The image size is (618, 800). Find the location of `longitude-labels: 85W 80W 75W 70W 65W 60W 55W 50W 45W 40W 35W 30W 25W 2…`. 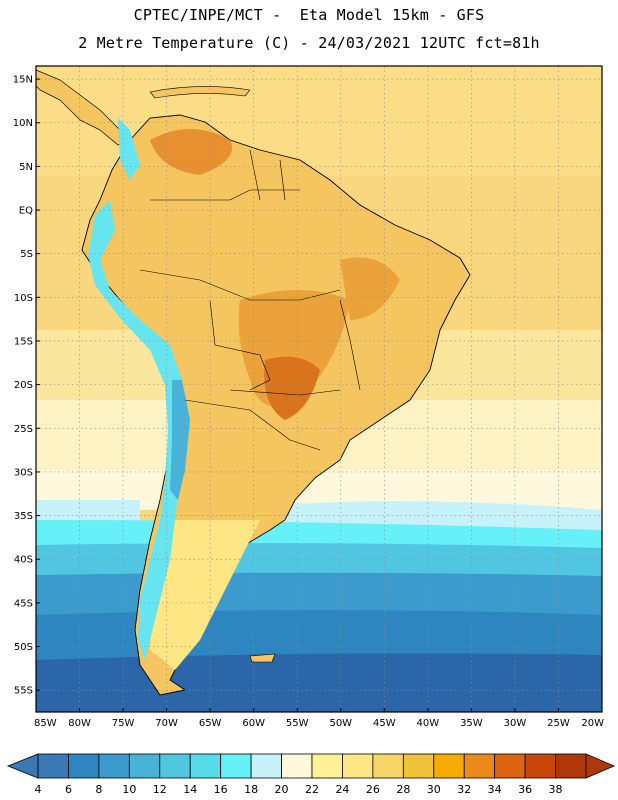

longitude-labels: 85W 80W 75W 70W 65W 60W 55W 50W 45W 40W 35W 30W 25W 2… is located at coordinates (319, 718).